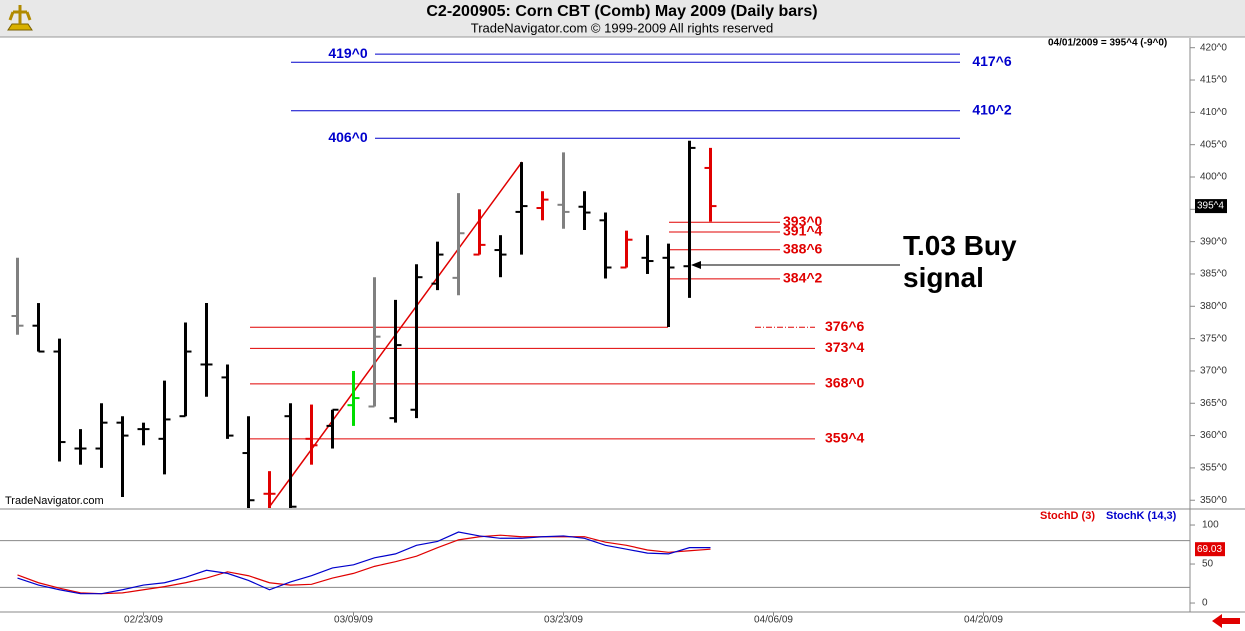 The width and height of the screenshot is (1245, 631). What do you see at coordinates (1213, 338) in the screenshot?
I see `y-tick-label: 375^0` at bounding box center [1213, 338].